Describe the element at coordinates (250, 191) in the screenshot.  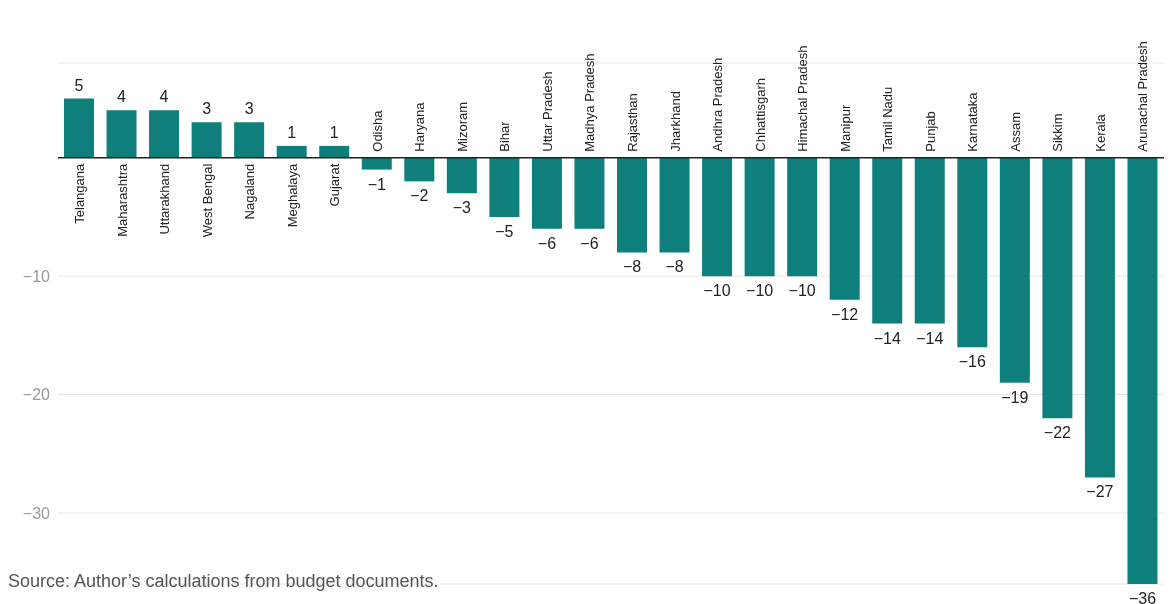
I see `x-tick-label: Nagaland` at that location.